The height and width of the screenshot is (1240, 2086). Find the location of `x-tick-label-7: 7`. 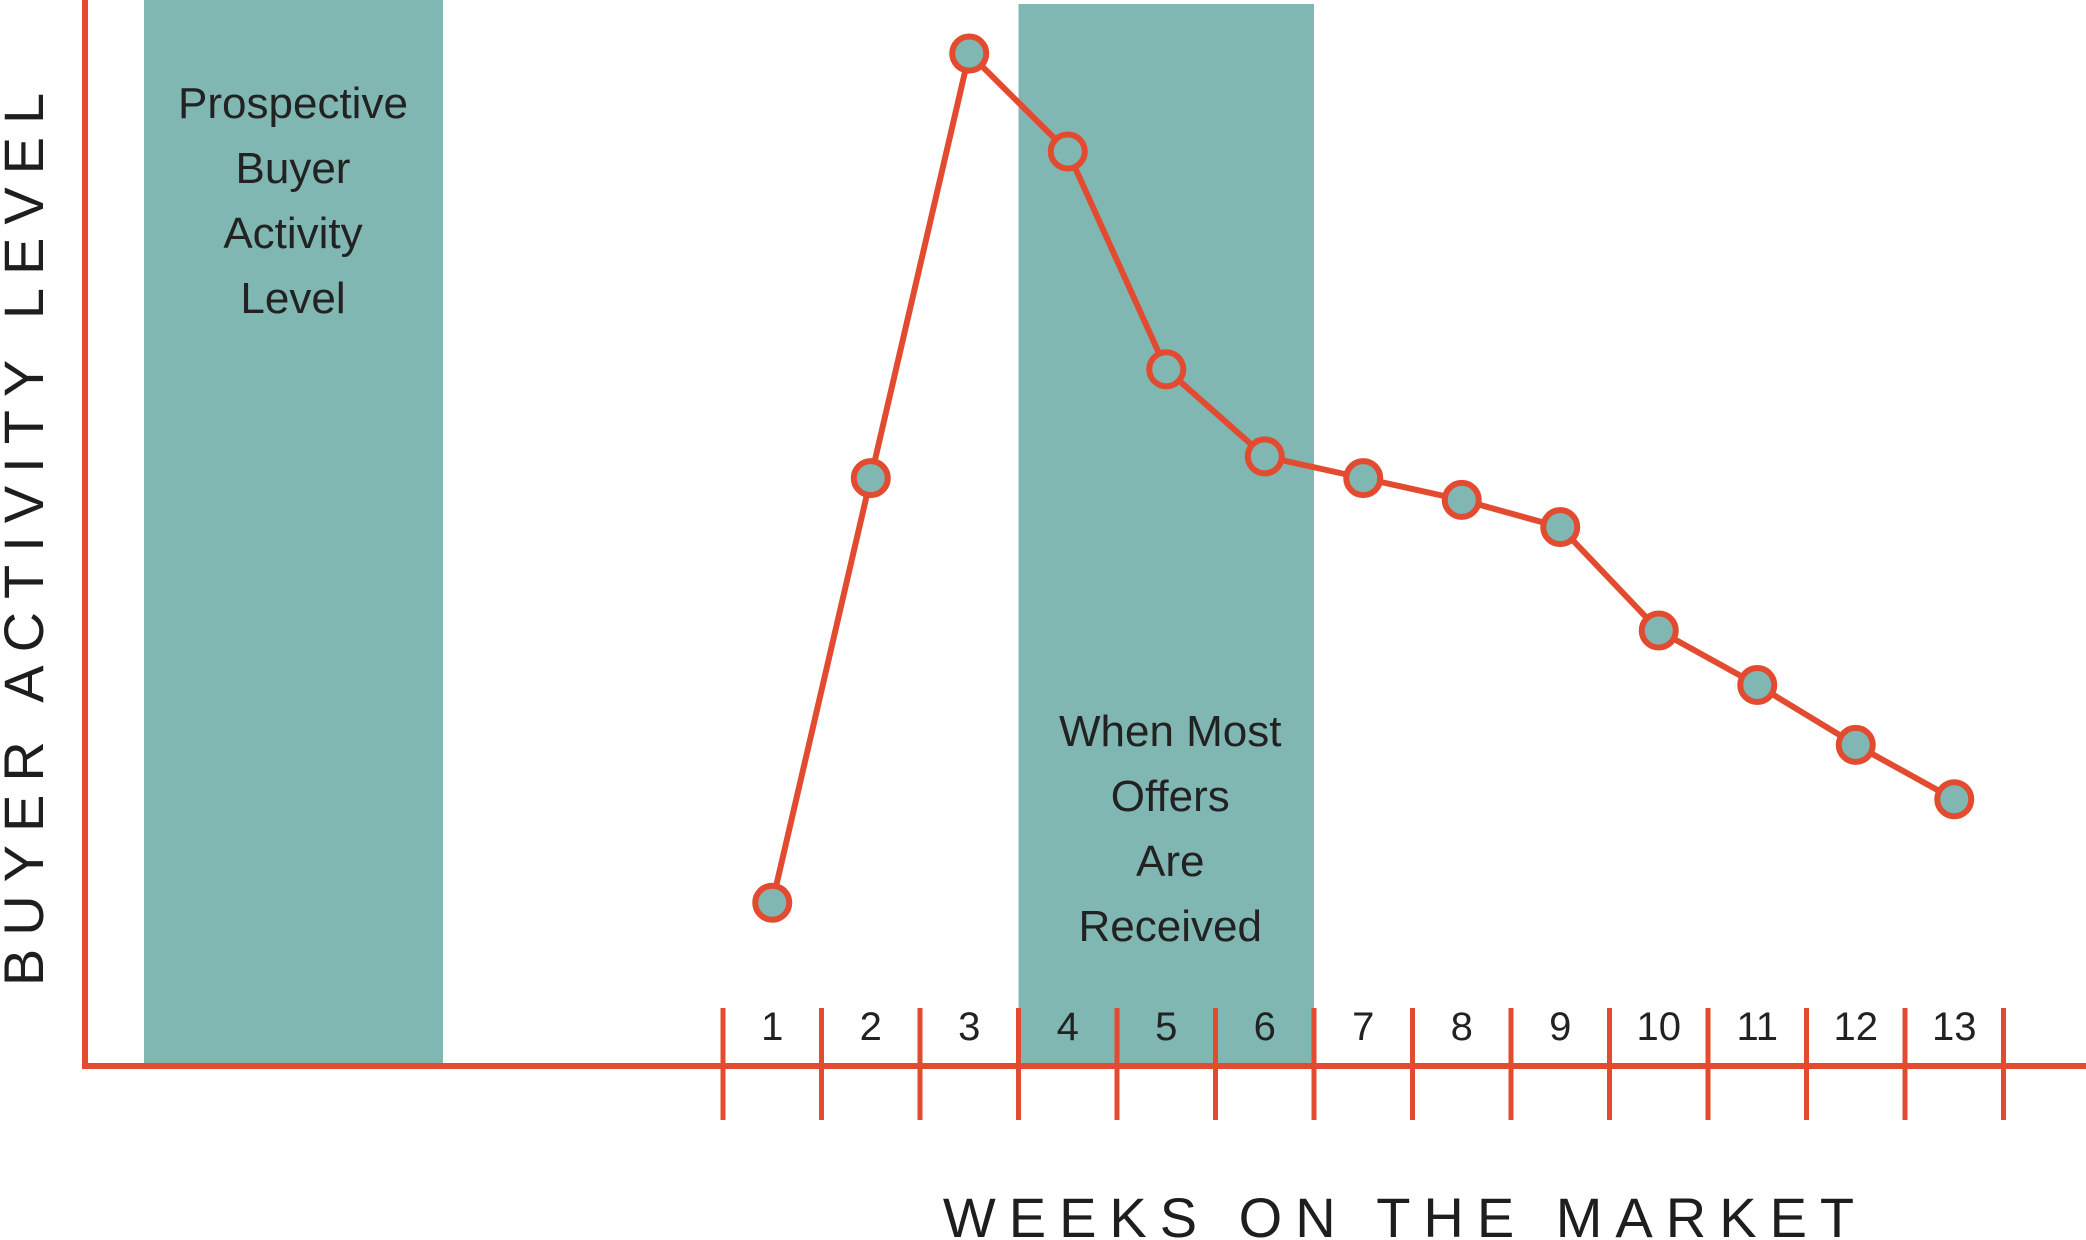

x-tick-label-7: 7 is located at coordinates (1363, 1027).